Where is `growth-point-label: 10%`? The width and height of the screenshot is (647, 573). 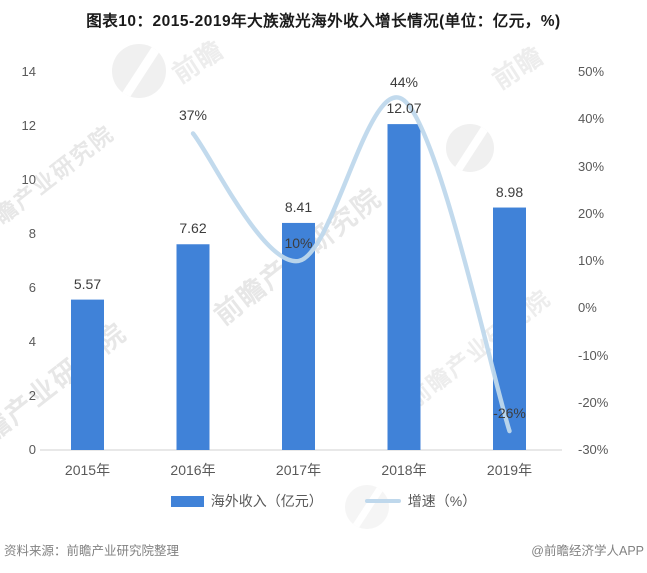 growth-point-label: 10% is located at coordinates (298, 243).